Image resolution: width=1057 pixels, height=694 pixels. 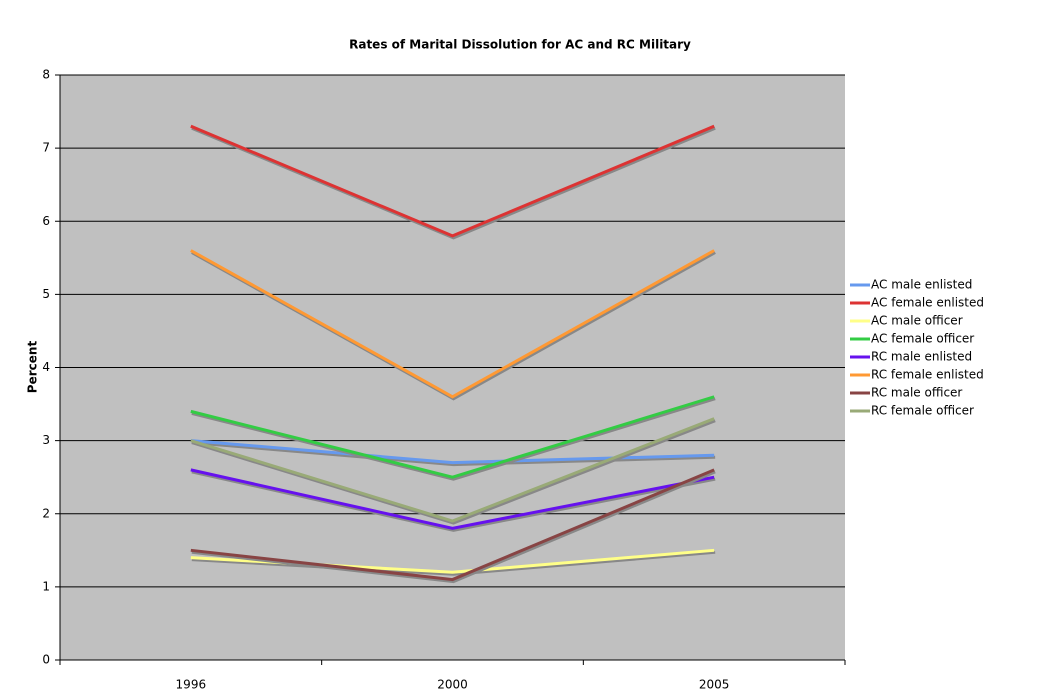 What do you see at coordinates (46, 513) in the screenshot?
I see `y-tick-label: 2` at bounding box center [46, 513].